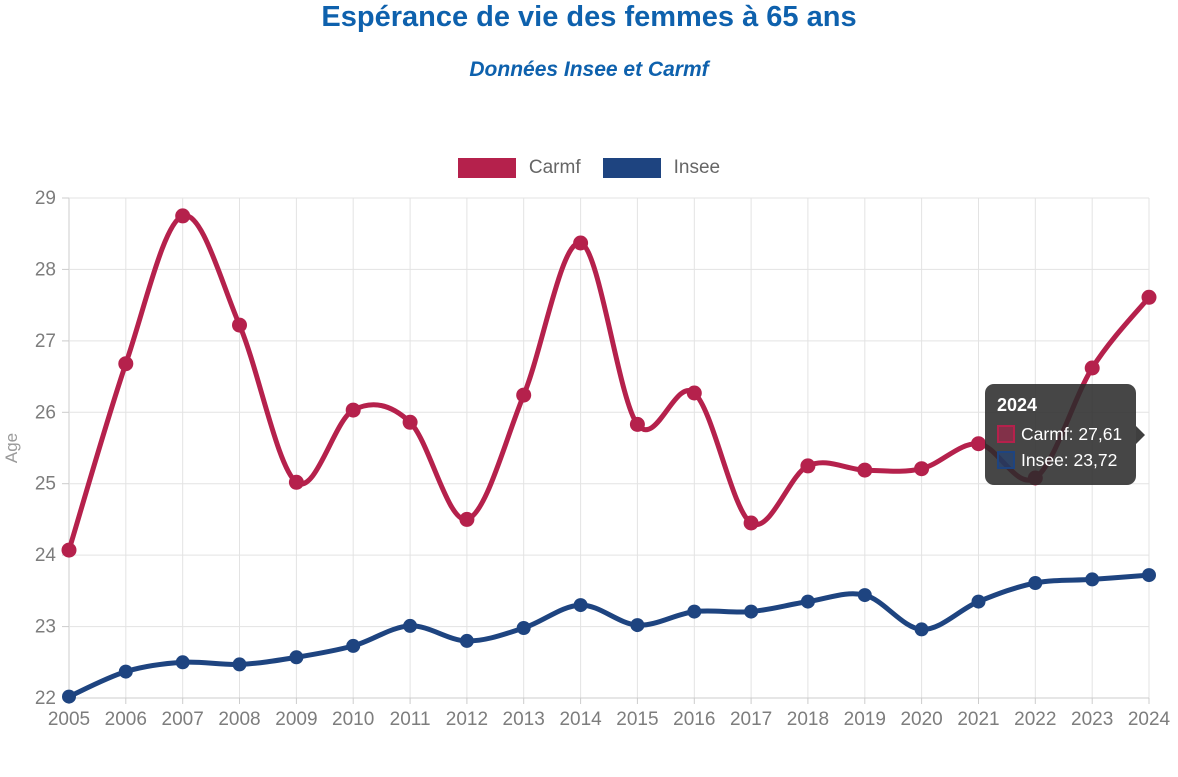  I want to click on svg-text: 2016, so click(694, 719).